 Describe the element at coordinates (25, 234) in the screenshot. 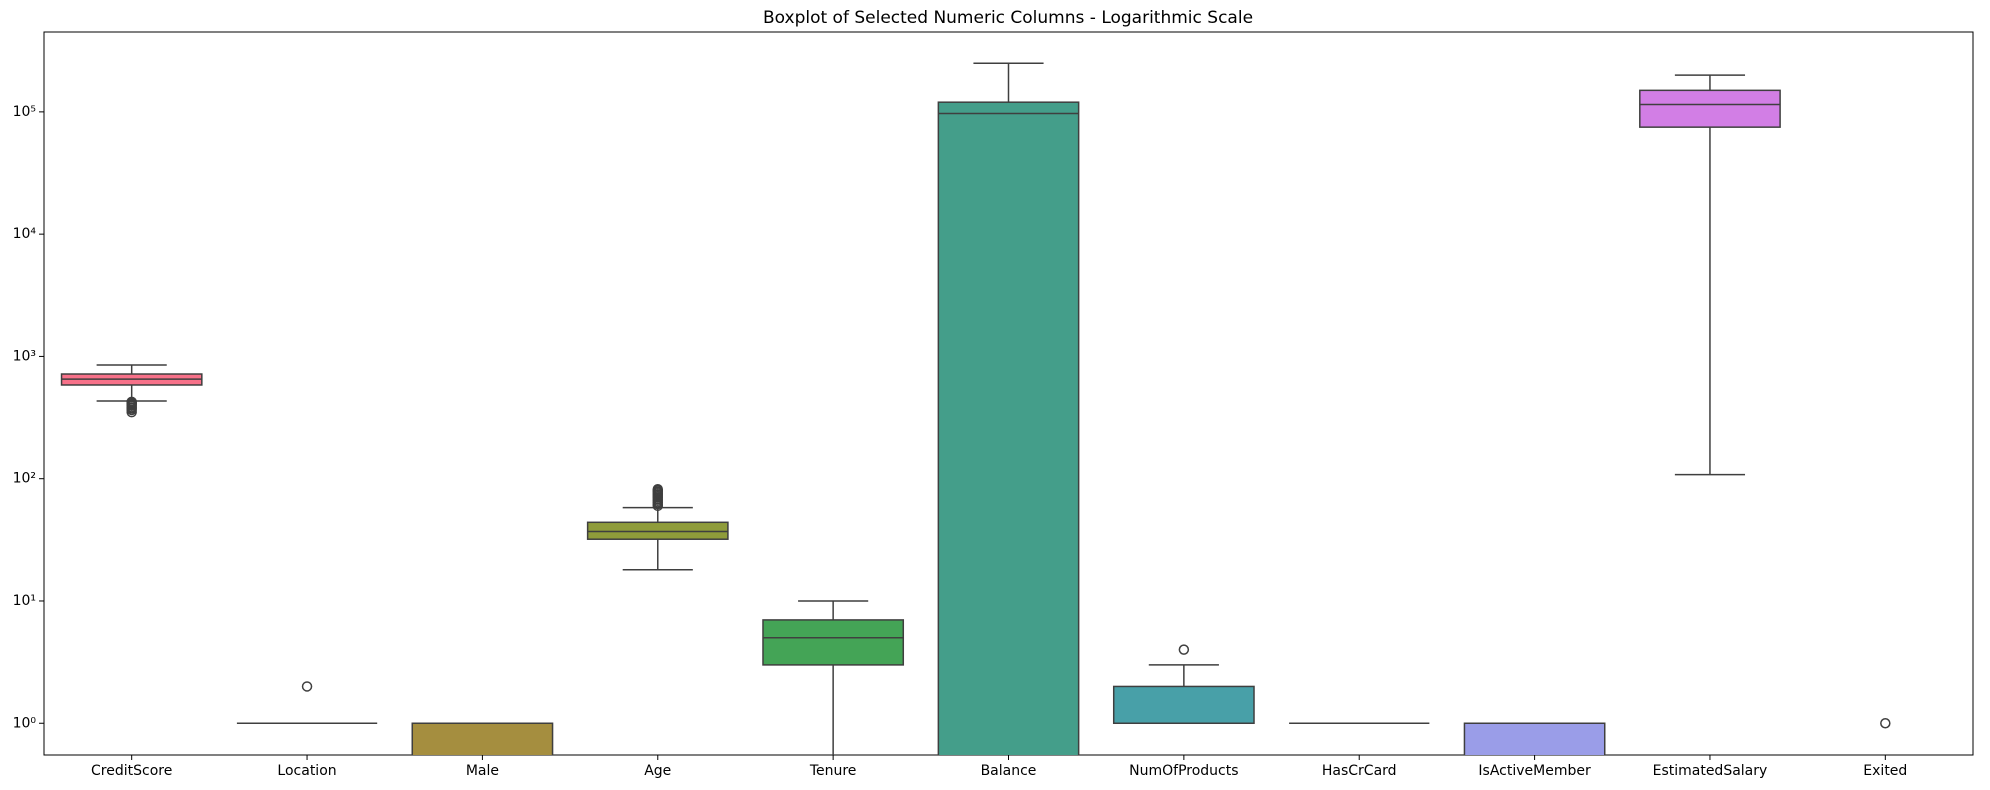

I see `y-tick-label: 10⁴` at that location.